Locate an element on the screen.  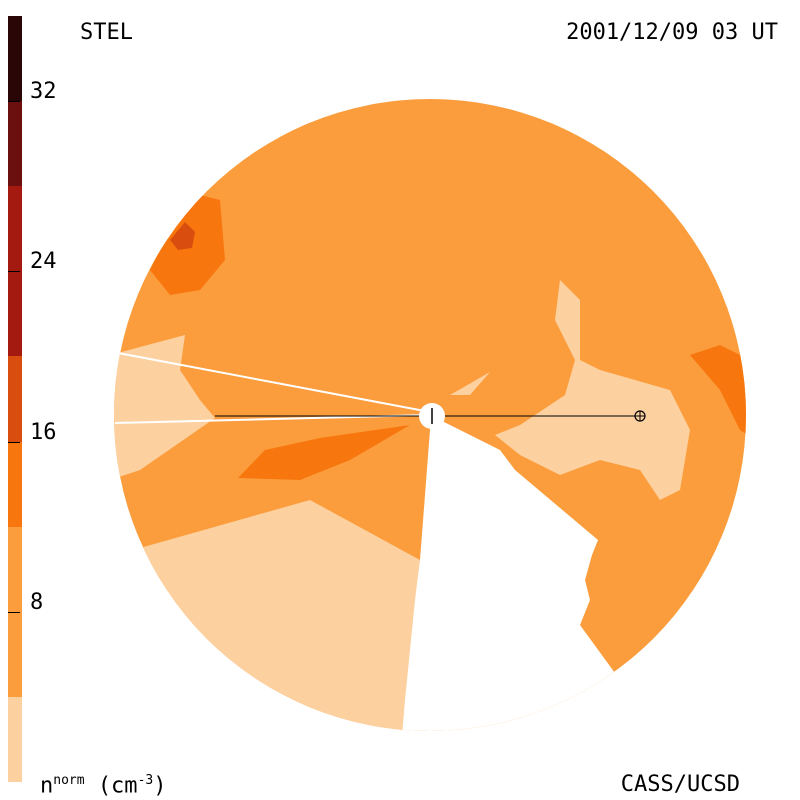
mid-density-region-left-wedge is located at coordinates (324, 452).